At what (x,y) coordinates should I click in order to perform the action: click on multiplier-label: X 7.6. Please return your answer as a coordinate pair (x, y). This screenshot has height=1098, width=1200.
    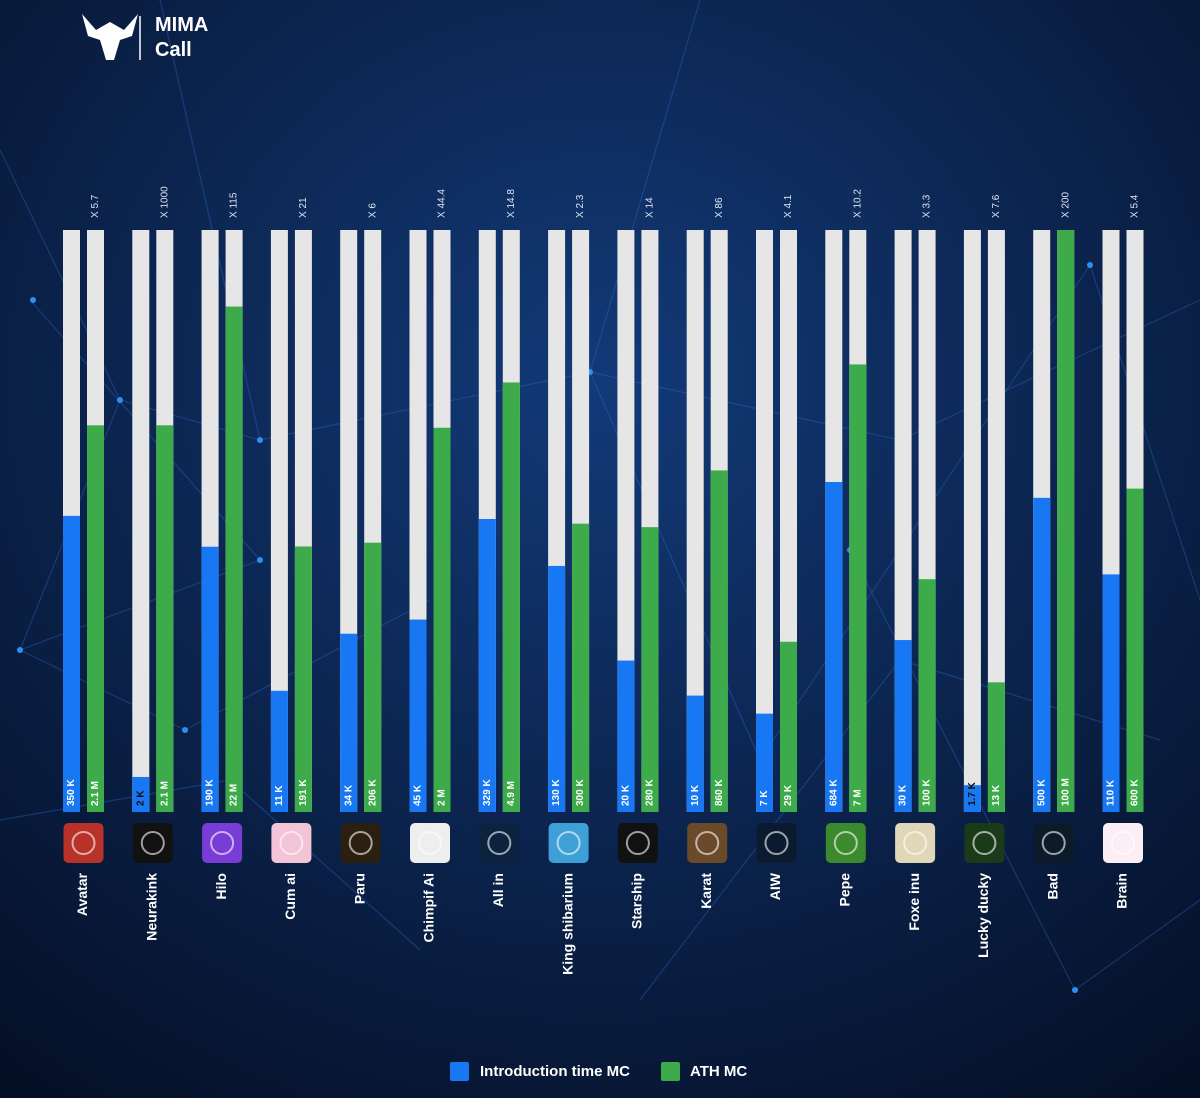
    Looking at the image, I should click on (996, 206).